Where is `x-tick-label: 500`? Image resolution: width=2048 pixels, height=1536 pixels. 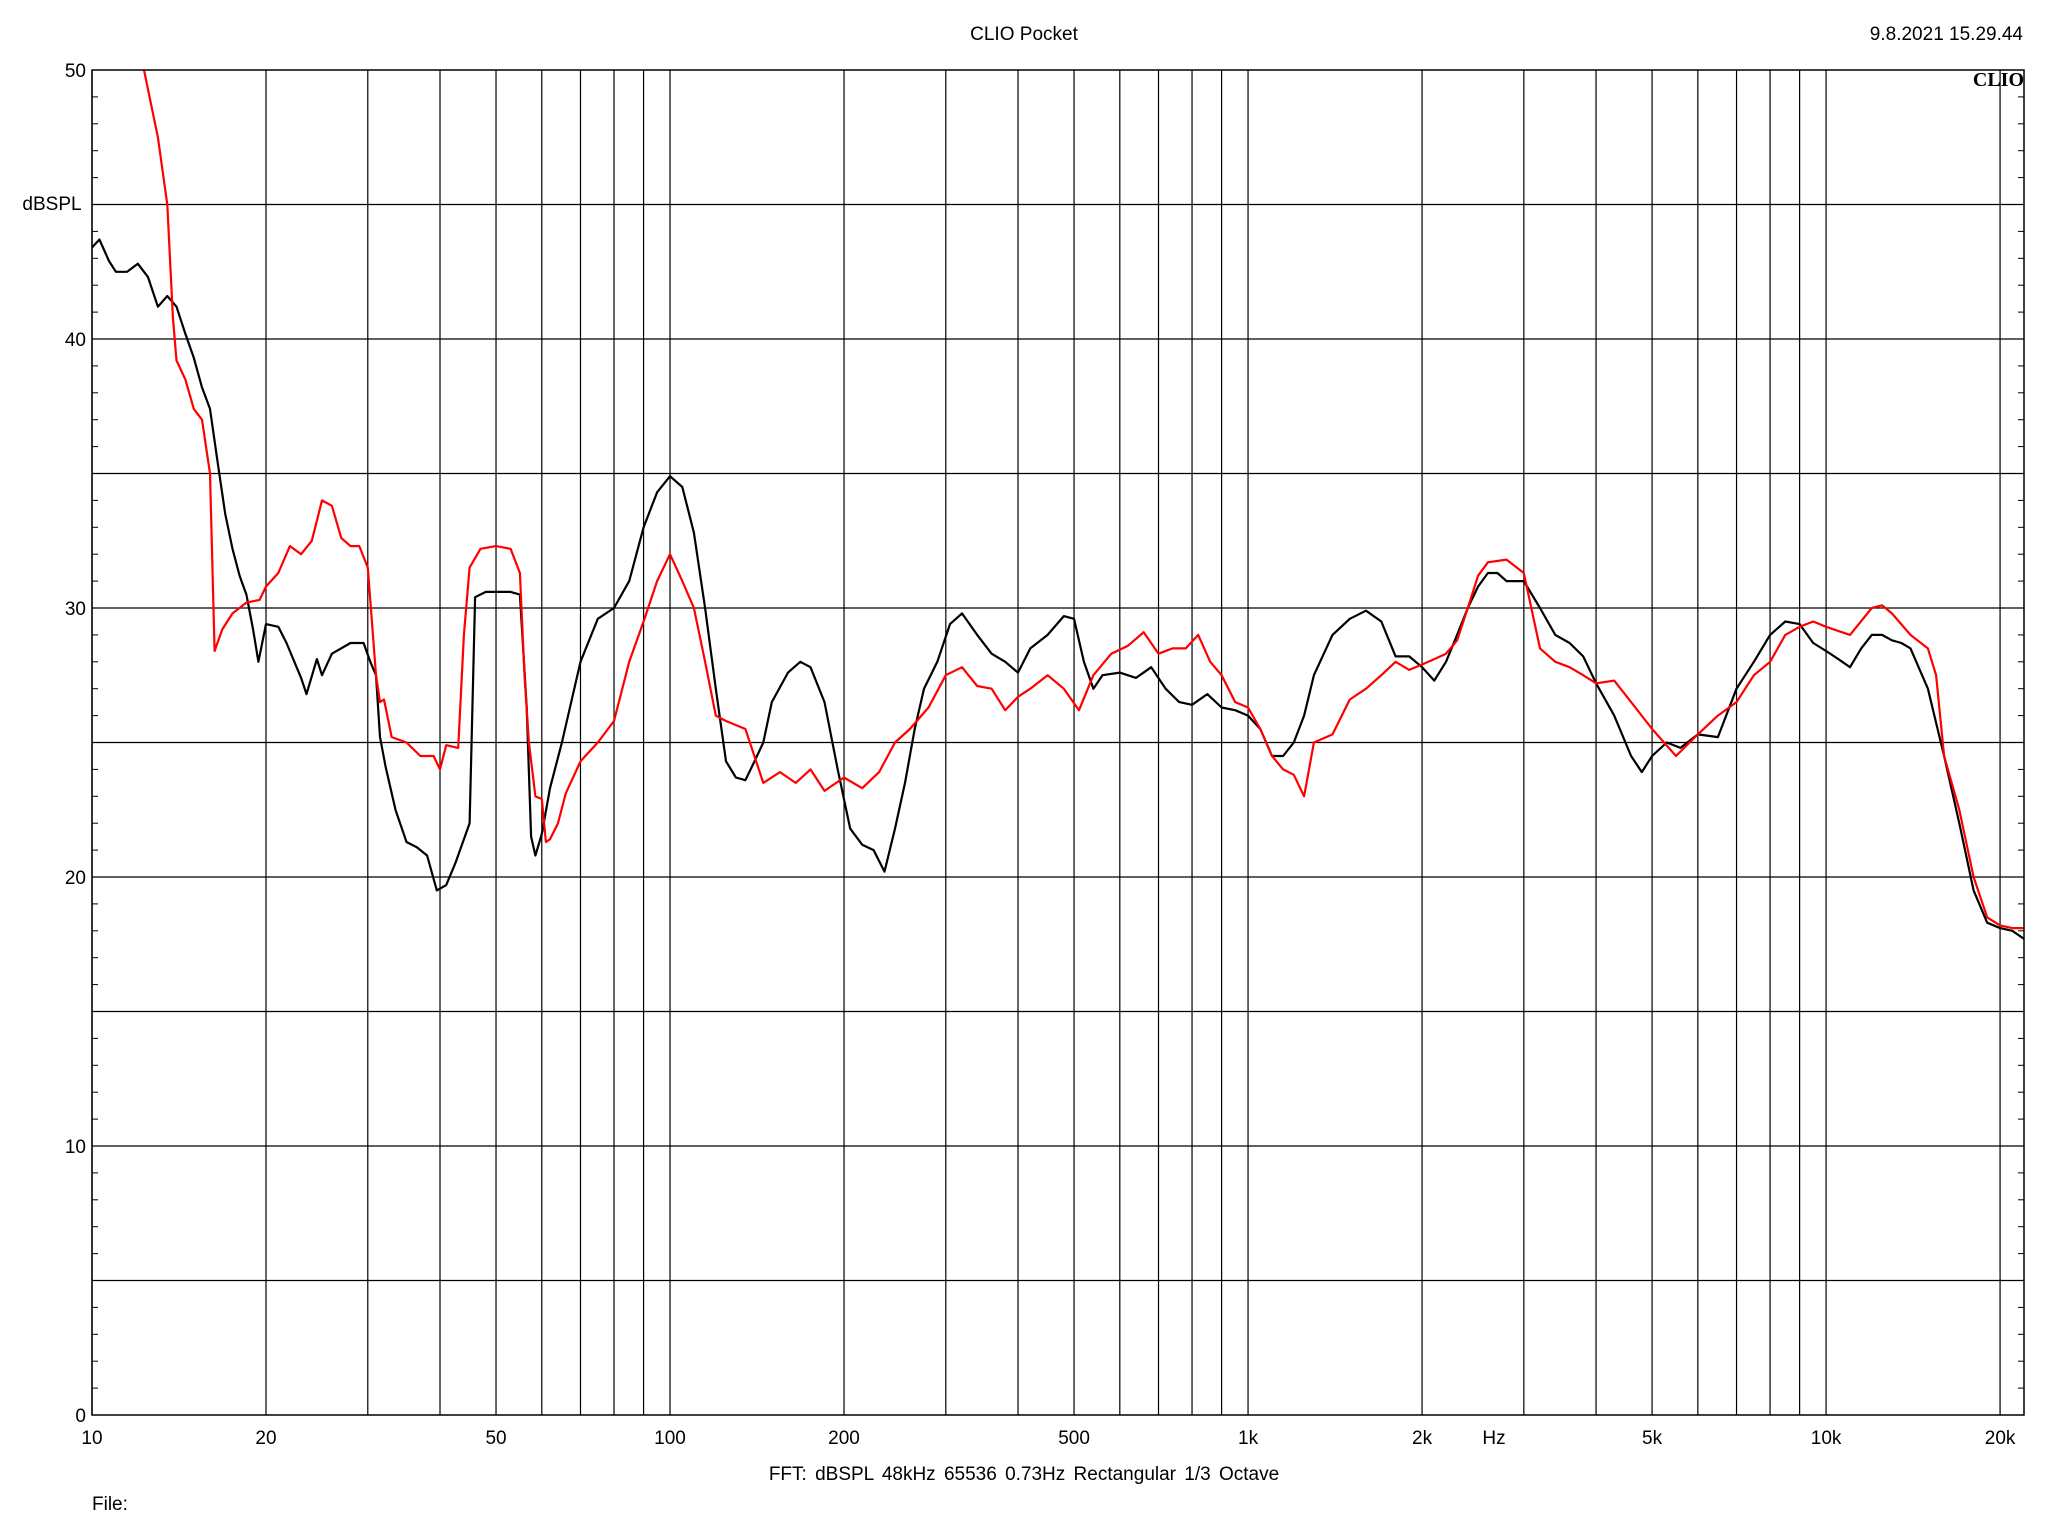
x-tick-label: 500 is located at coordinates (1074, 1438).